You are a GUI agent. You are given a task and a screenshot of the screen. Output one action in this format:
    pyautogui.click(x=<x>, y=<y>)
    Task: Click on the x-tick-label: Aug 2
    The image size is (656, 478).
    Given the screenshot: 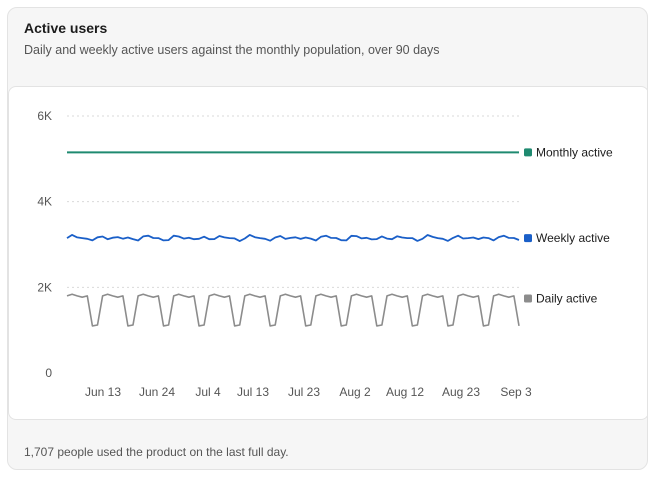 What is the action you would take?
    pyautogui.click(x=355, y=392)
    